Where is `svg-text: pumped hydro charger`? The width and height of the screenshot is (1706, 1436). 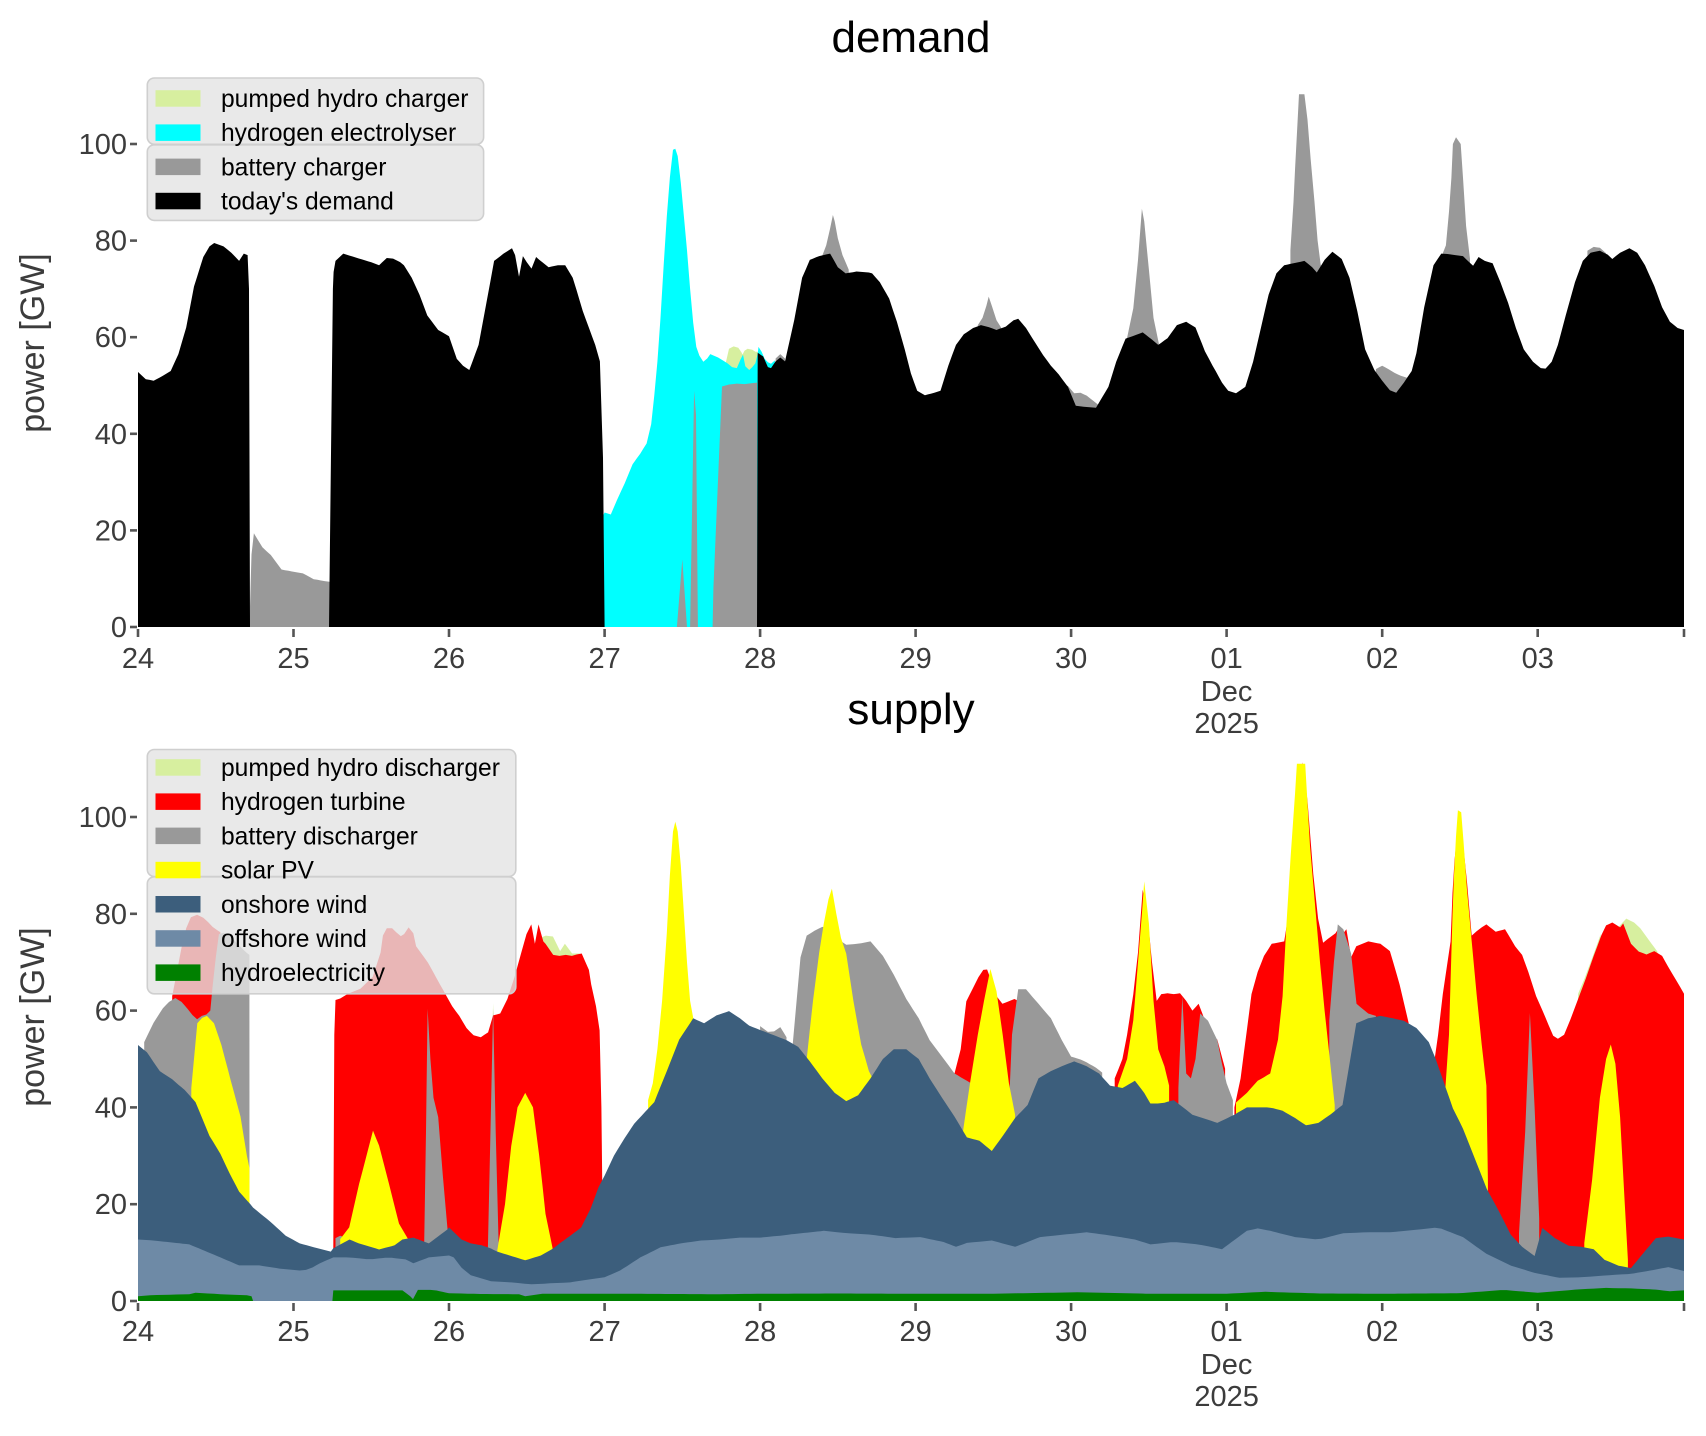 svg-text: pumped hydro charger is located at coordinates (344, 99).